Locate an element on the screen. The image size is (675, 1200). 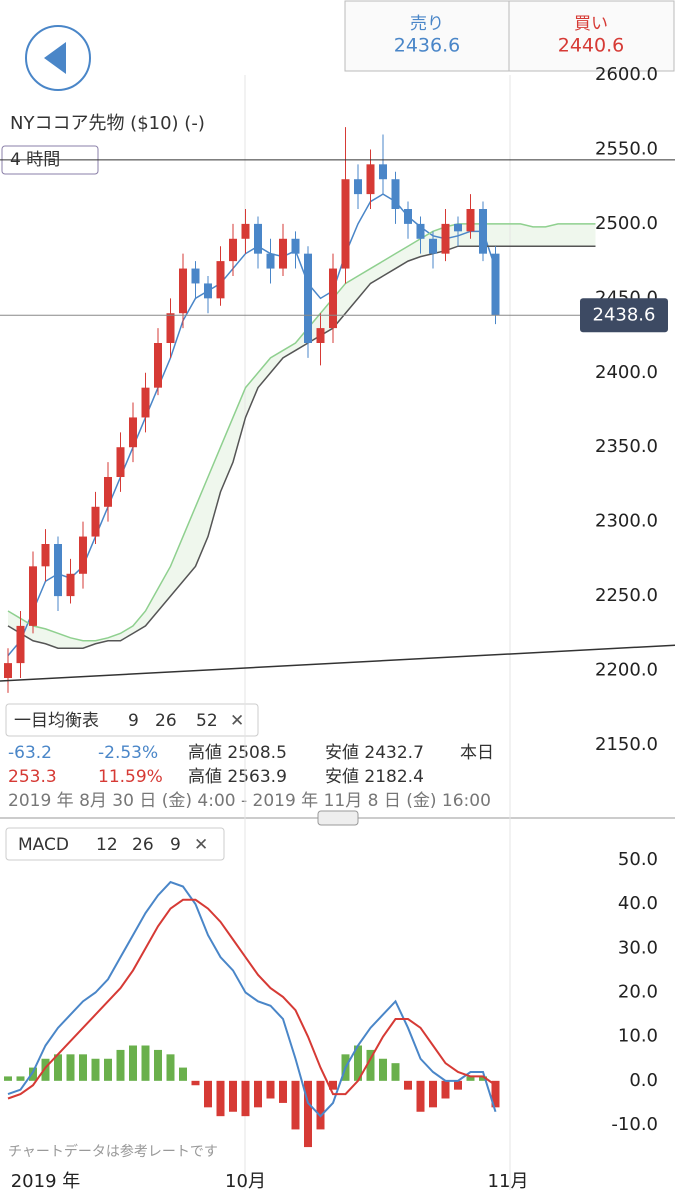
indicator-param: 52 is located at coordinates (207, 721).